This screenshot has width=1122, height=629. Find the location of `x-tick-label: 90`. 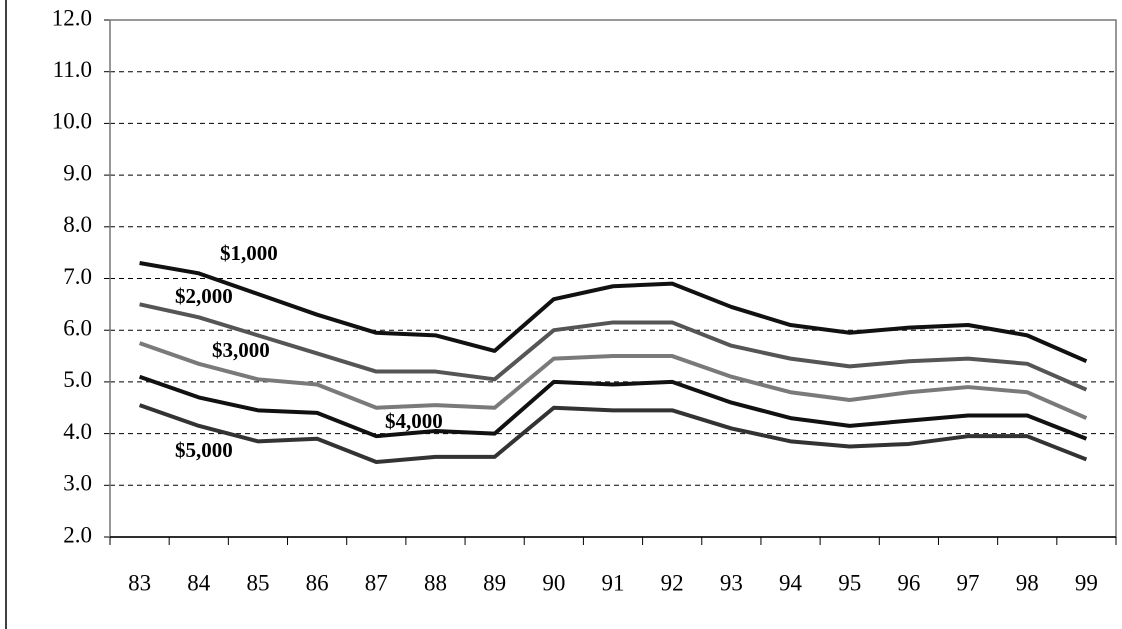

x-tick-label: 90 is located at coordinates (553, 582).